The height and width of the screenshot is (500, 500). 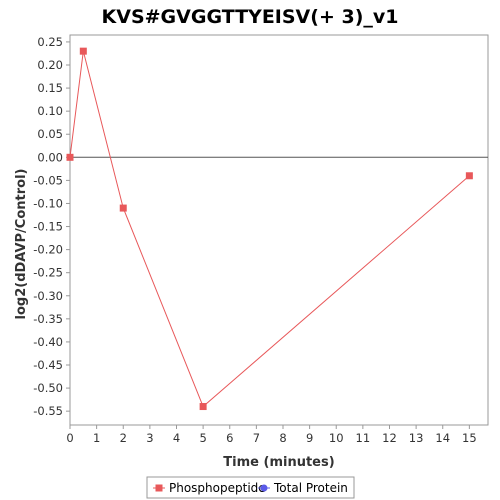 I want to click on x-tick-label: 9, so click(x=309, y=438).